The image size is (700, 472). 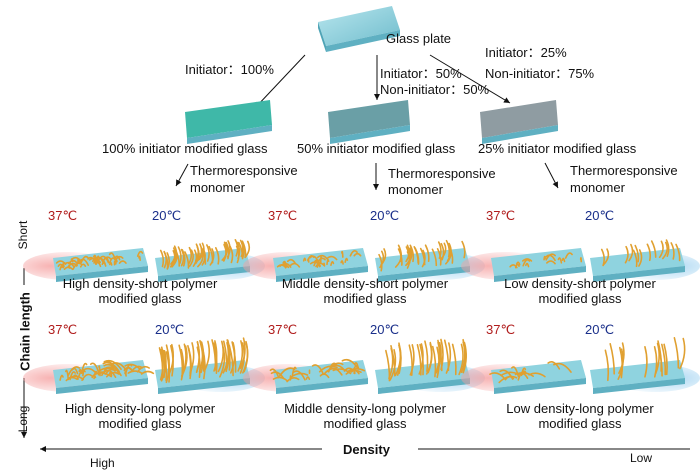 What do you see at coordinates (580, 408) in the screenshot?
I see `label-low-long-1: Low density-long polymer` at bounding box center [580, 408].